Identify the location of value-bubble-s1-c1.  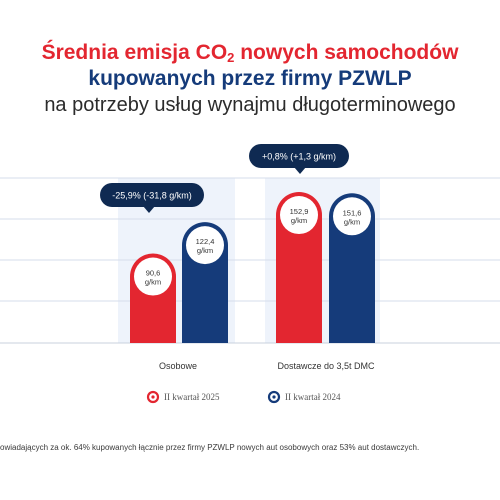
(153, 276).